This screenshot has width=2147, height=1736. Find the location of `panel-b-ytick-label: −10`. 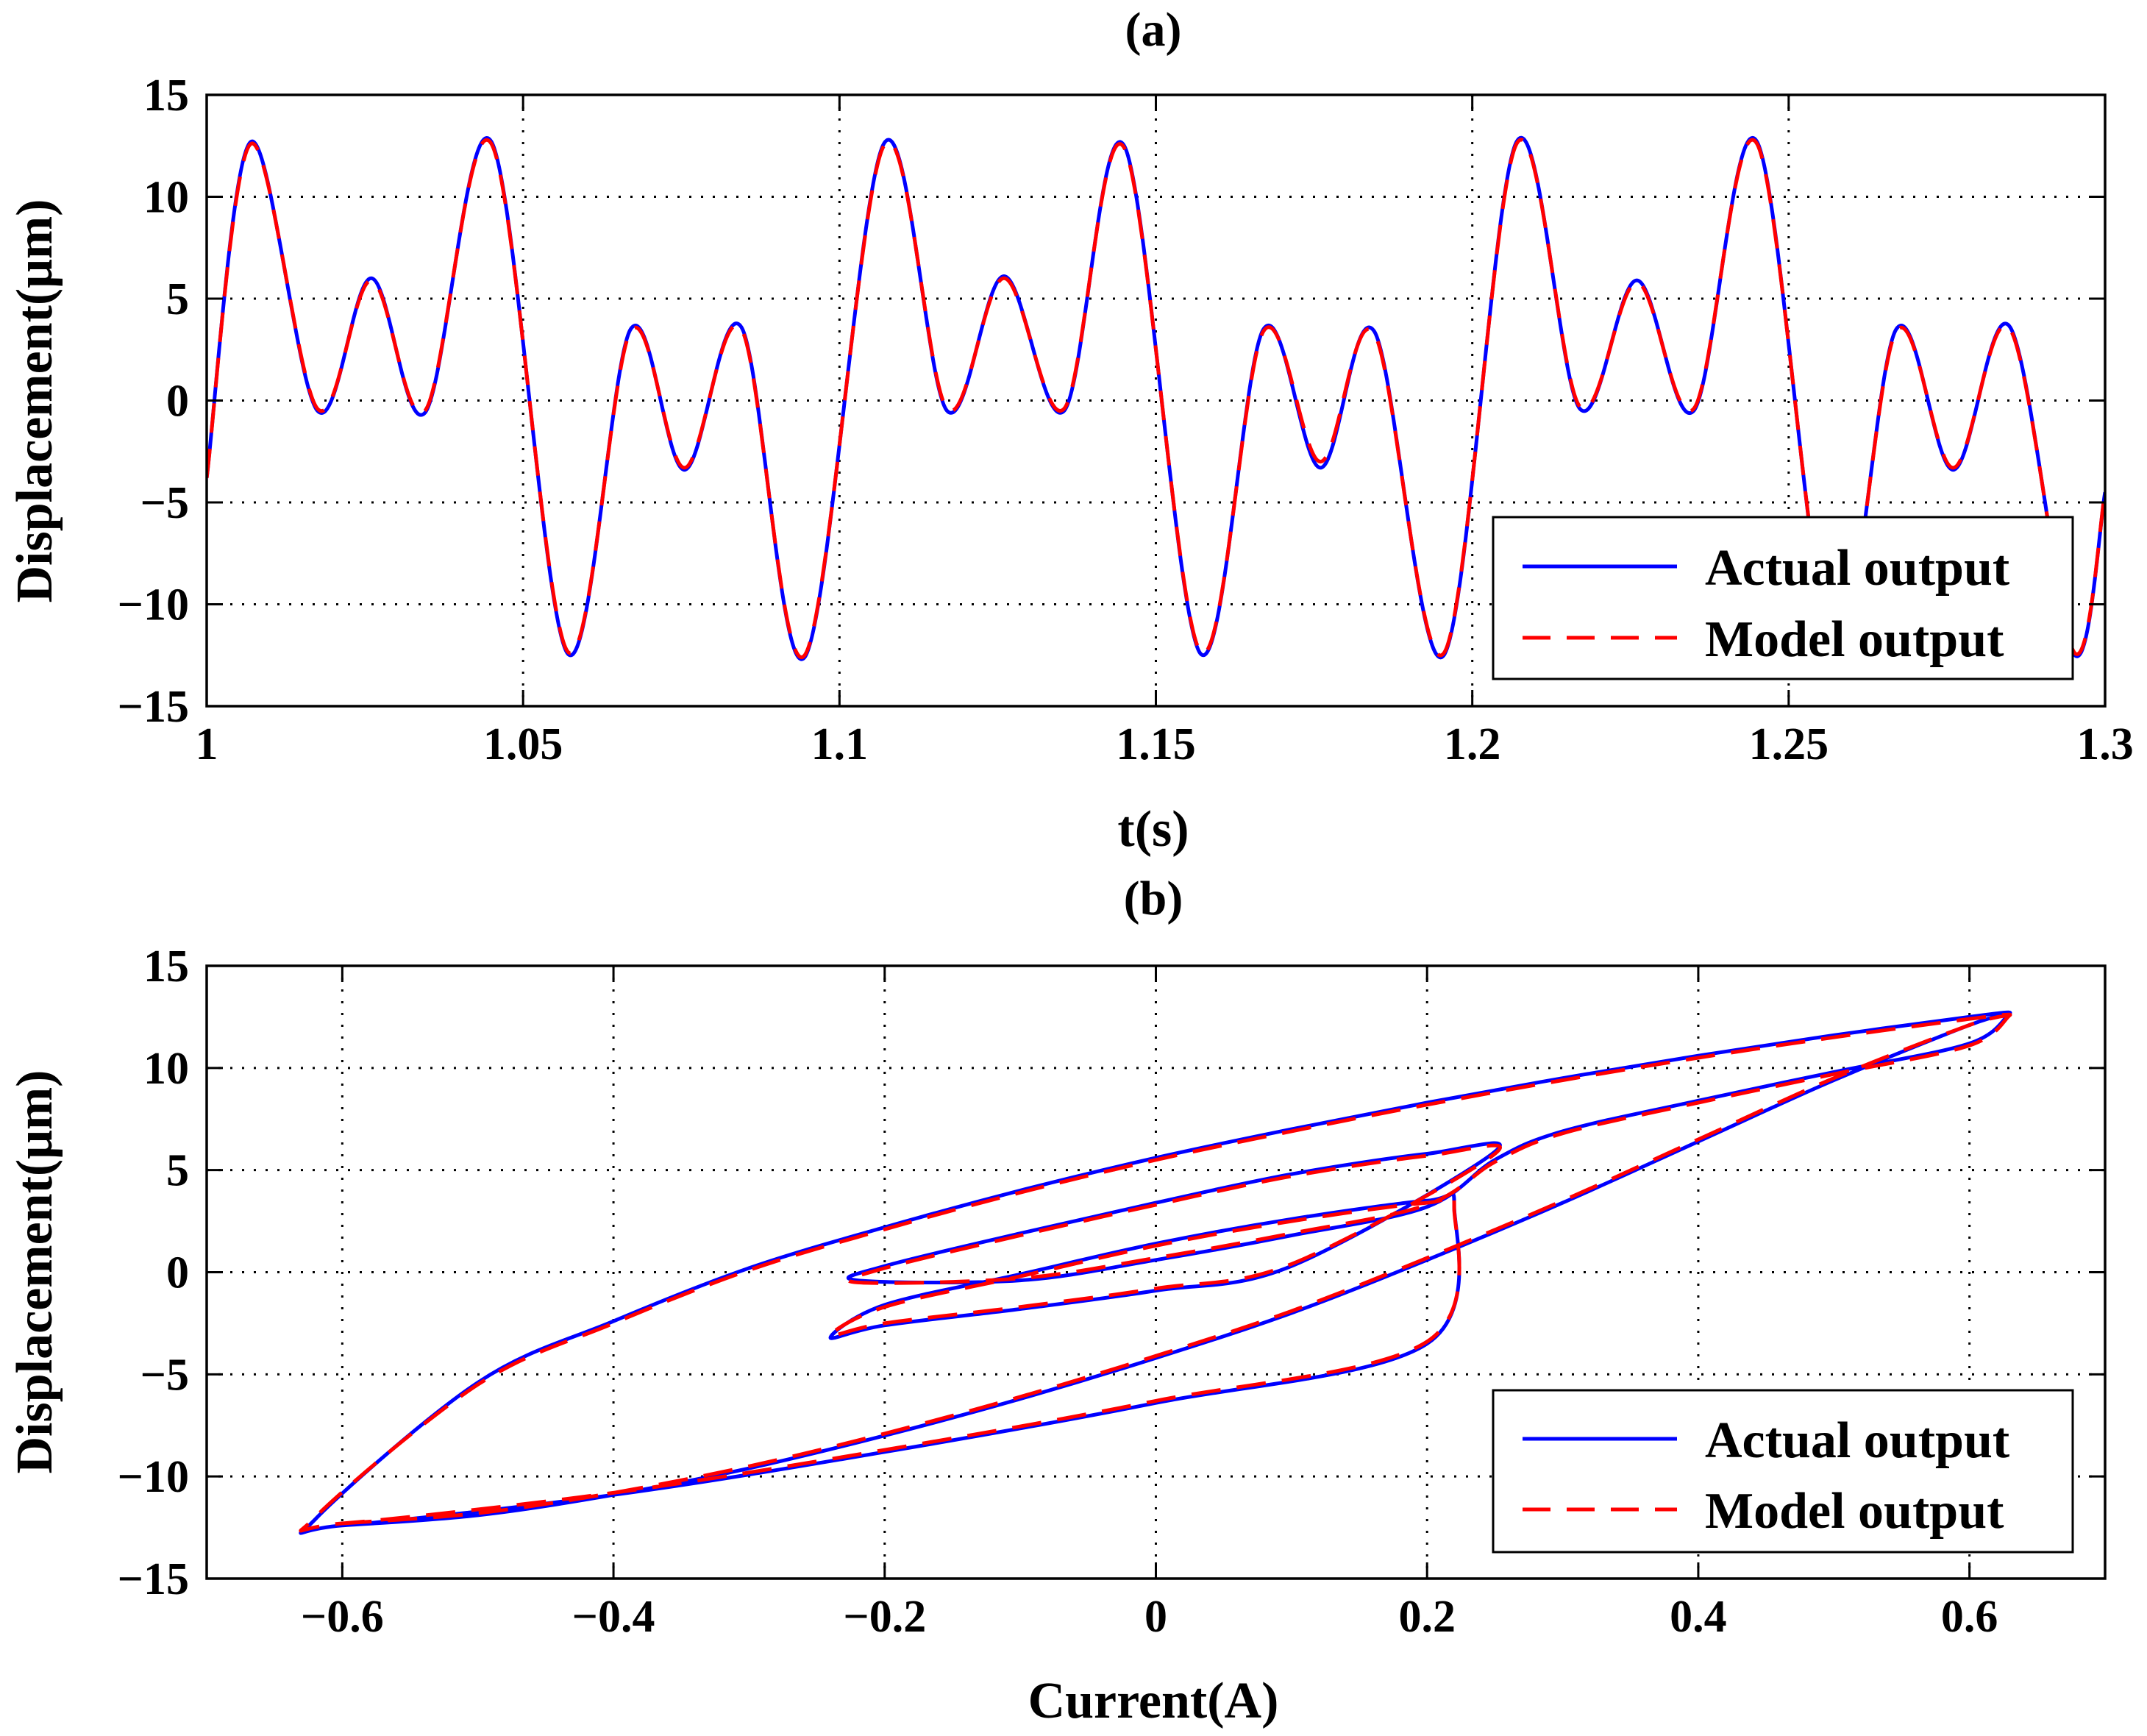

panel-b-ytick-label: −10 is located at coordinates (153, 1477).